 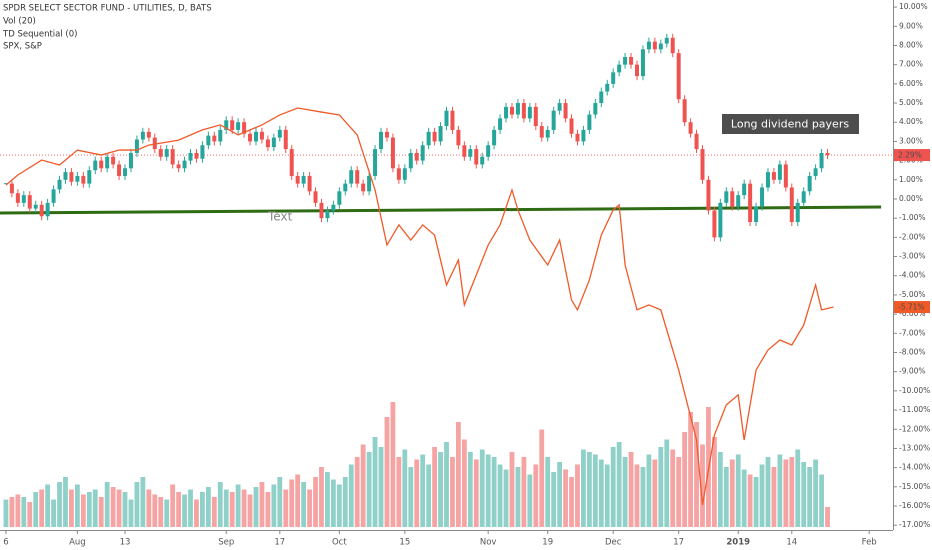 What do you see at coordinates (911, 121) in the screenshot?
I see `y-tick-label: 4.00%` at bounding box center [911, 121].